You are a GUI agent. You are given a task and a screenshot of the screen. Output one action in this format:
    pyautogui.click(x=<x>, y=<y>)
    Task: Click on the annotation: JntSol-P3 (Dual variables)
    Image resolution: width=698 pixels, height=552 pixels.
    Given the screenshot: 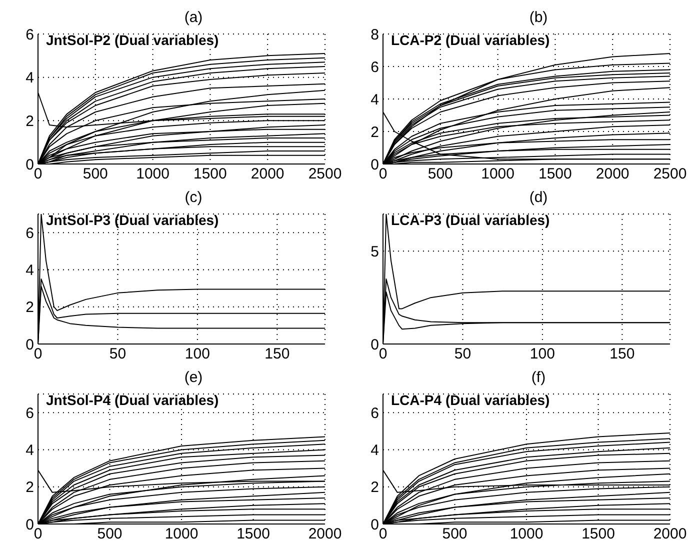 What is the action you would take?
    pyautogui.click(x=132, y=220)
    